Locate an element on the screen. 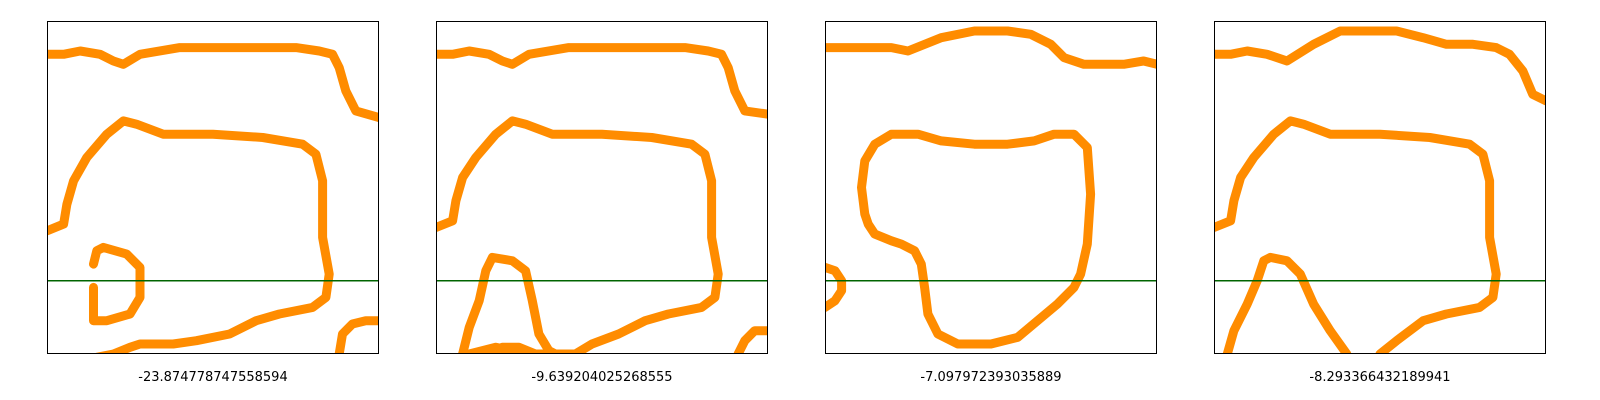 The image size is (1600, 400). panel-value-label: -23.874778747558594 is located at coordinates (212, 377).